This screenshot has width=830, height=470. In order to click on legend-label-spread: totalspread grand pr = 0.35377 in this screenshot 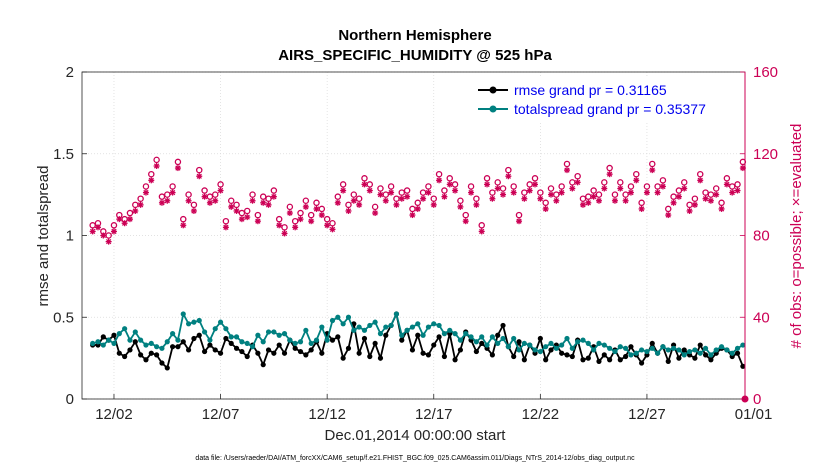, I will do `click(610, 109)`.